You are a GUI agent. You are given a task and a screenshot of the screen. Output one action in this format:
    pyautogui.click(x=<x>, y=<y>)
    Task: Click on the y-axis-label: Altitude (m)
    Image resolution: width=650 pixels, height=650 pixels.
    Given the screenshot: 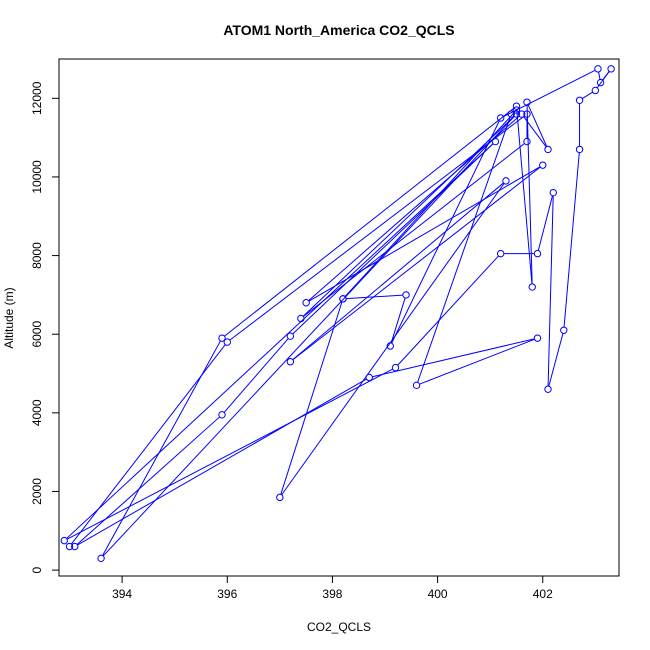 What is the action you would take?
    pyautogui.click(x=9, y=317)
    